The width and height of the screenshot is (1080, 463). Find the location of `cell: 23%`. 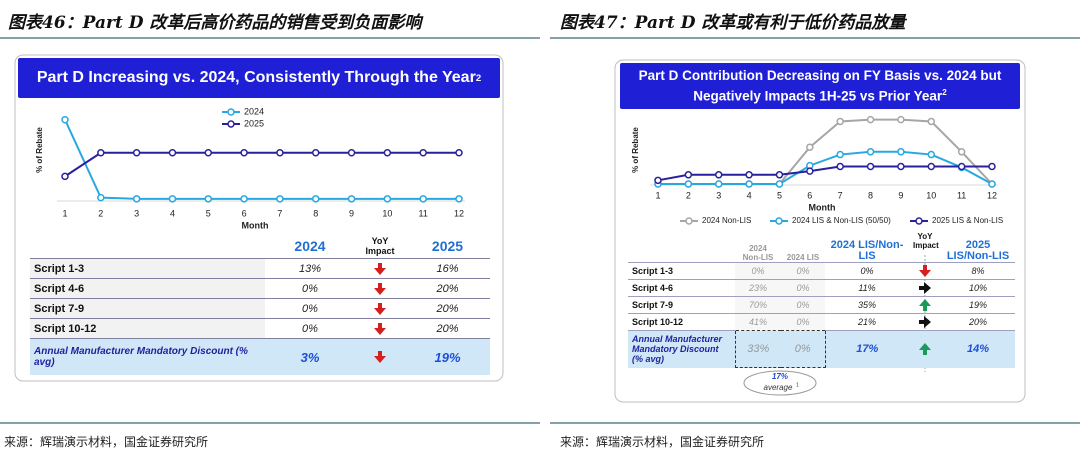

cell: 23% is located at coordinates (758, 288).